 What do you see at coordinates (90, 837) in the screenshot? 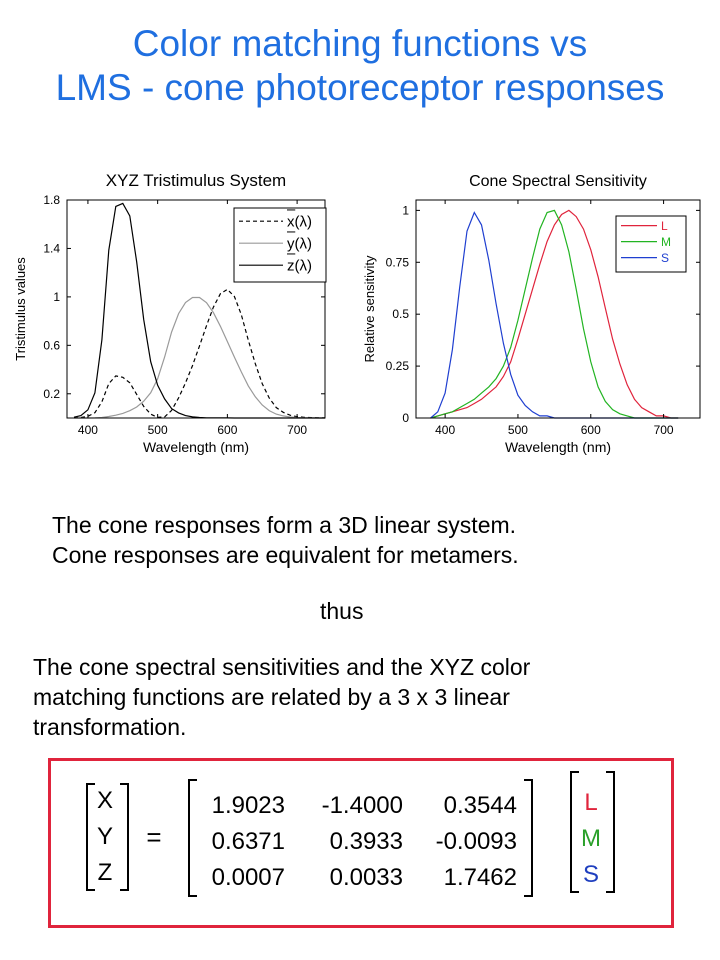
I see `xyz-left-bracket` at bounding box center [90, 837].